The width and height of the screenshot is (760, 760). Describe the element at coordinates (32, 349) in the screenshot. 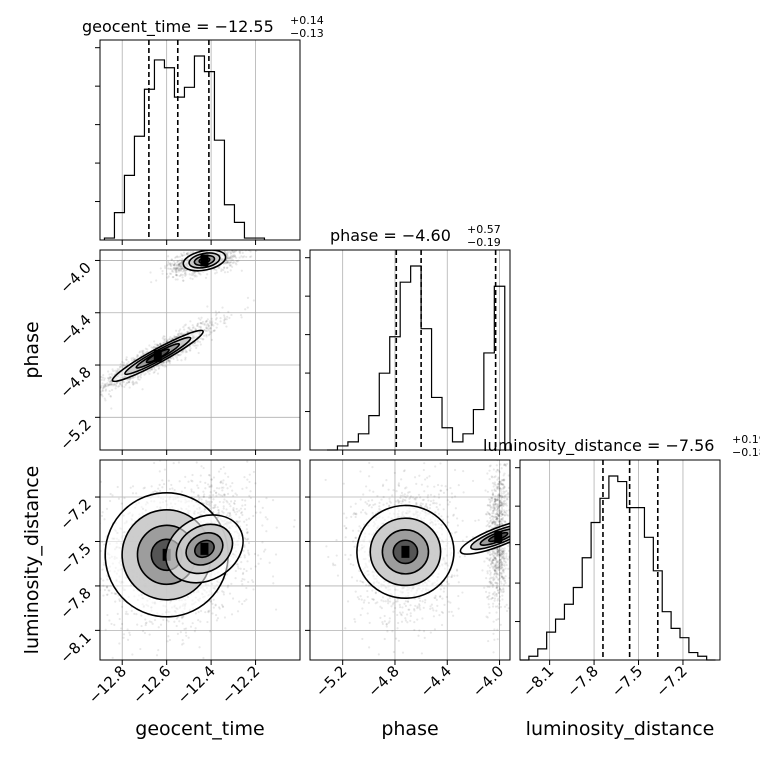

I see `ylabel-phase: phase` at that location.